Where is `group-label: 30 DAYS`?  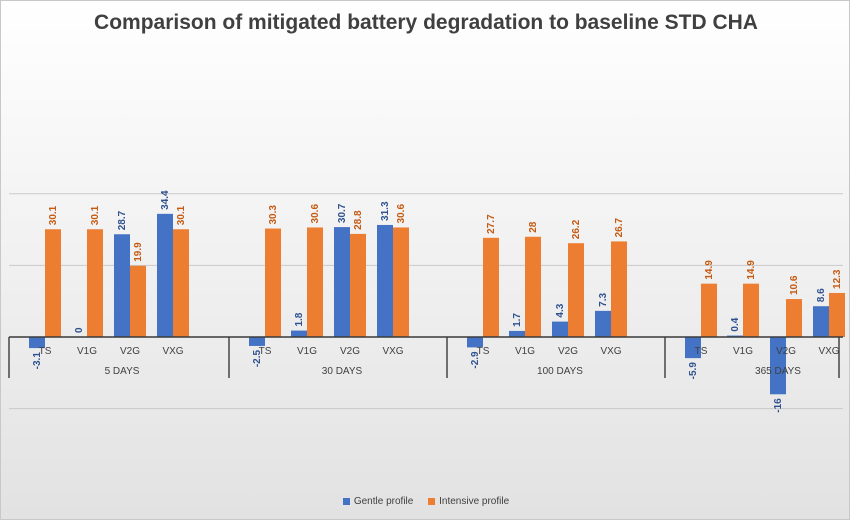
group-label: 30 DAYS is located at coordinates (342, 371).